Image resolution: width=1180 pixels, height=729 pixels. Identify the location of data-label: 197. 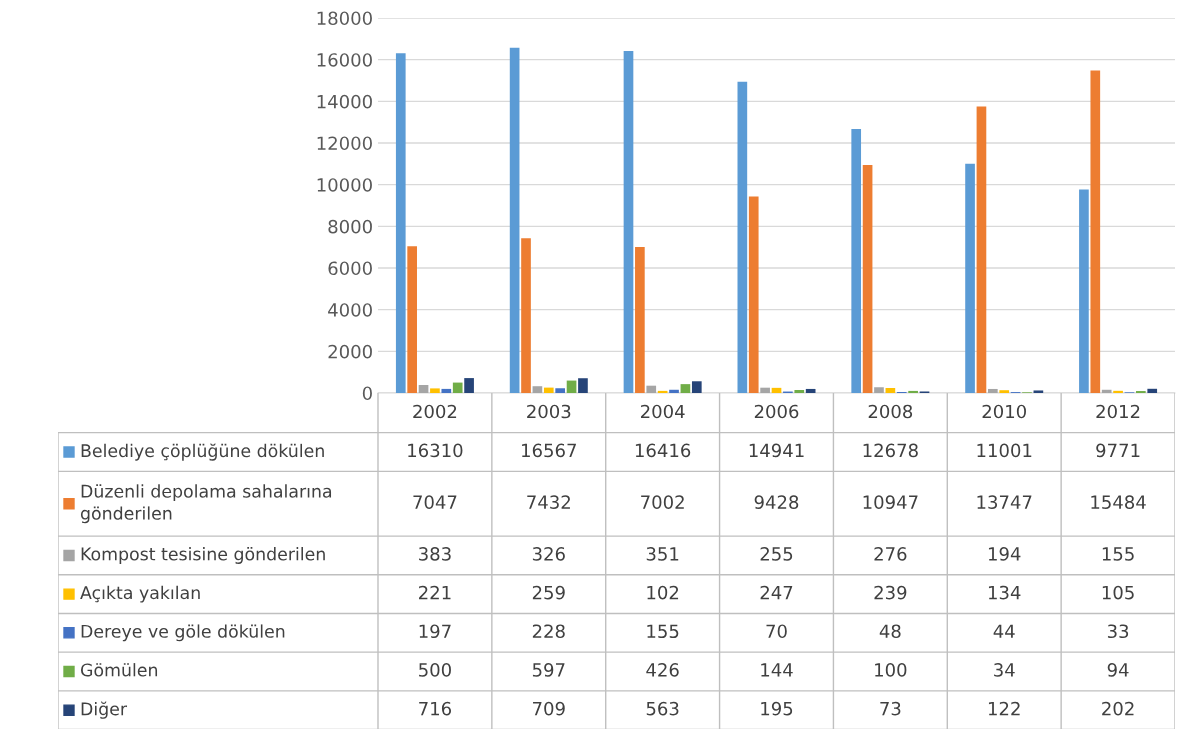
(435, 631).